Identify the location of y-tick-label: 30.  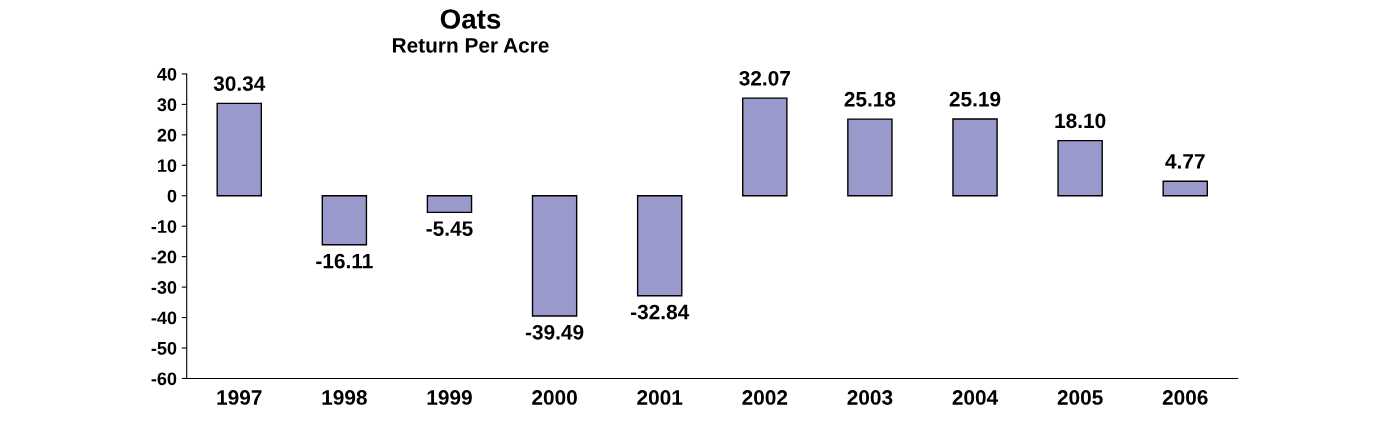
(167, 105).